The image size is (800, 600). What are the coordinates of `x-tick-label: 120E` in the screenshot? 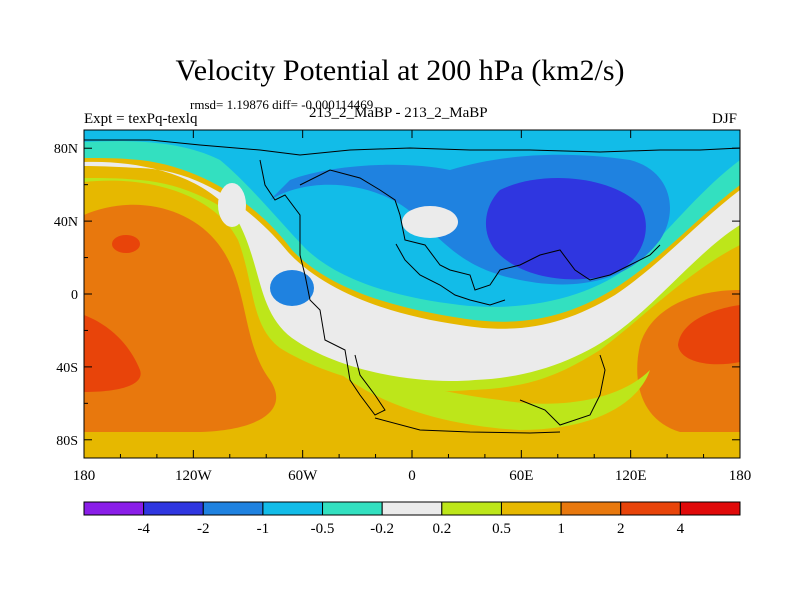 It's located at (631, 476).